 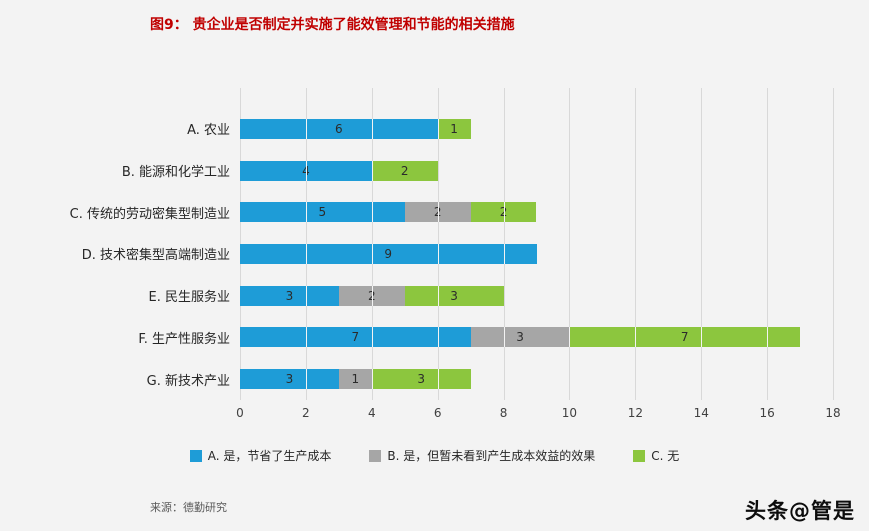 I want to click on bar-row: 5 2 2, so click(x=536, y=212).